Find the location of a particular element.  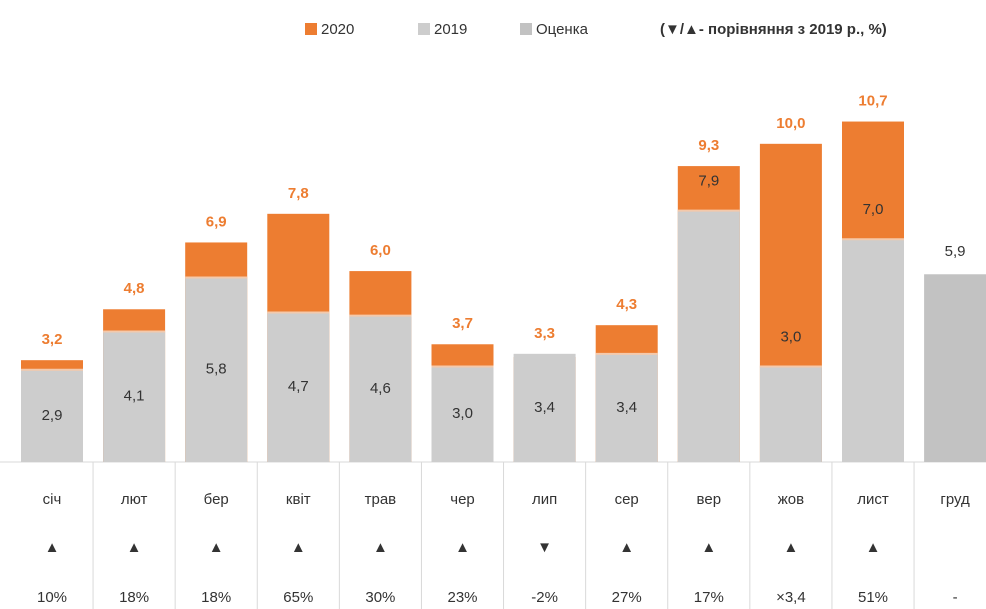

x-tick-label: бер is located at coordinates (216, 499).